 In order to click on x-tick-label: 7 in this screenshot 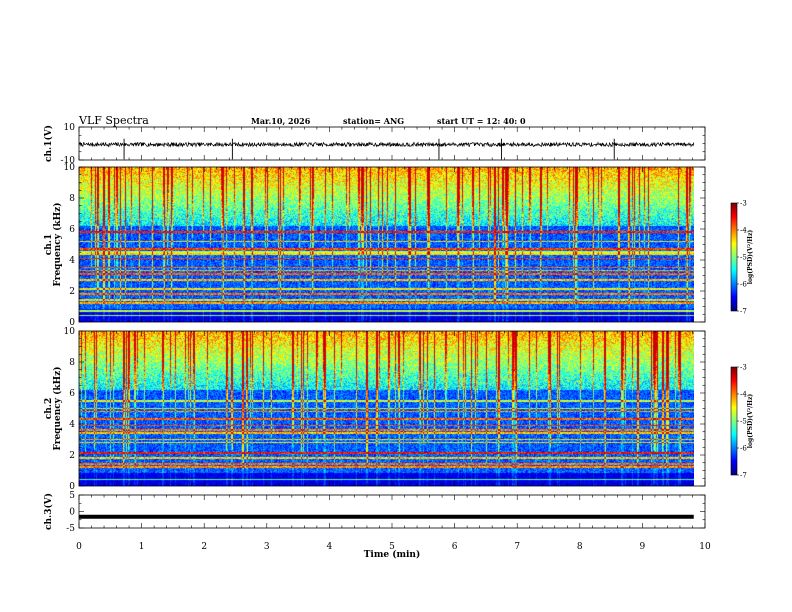, I will do `click(517, 547)`.